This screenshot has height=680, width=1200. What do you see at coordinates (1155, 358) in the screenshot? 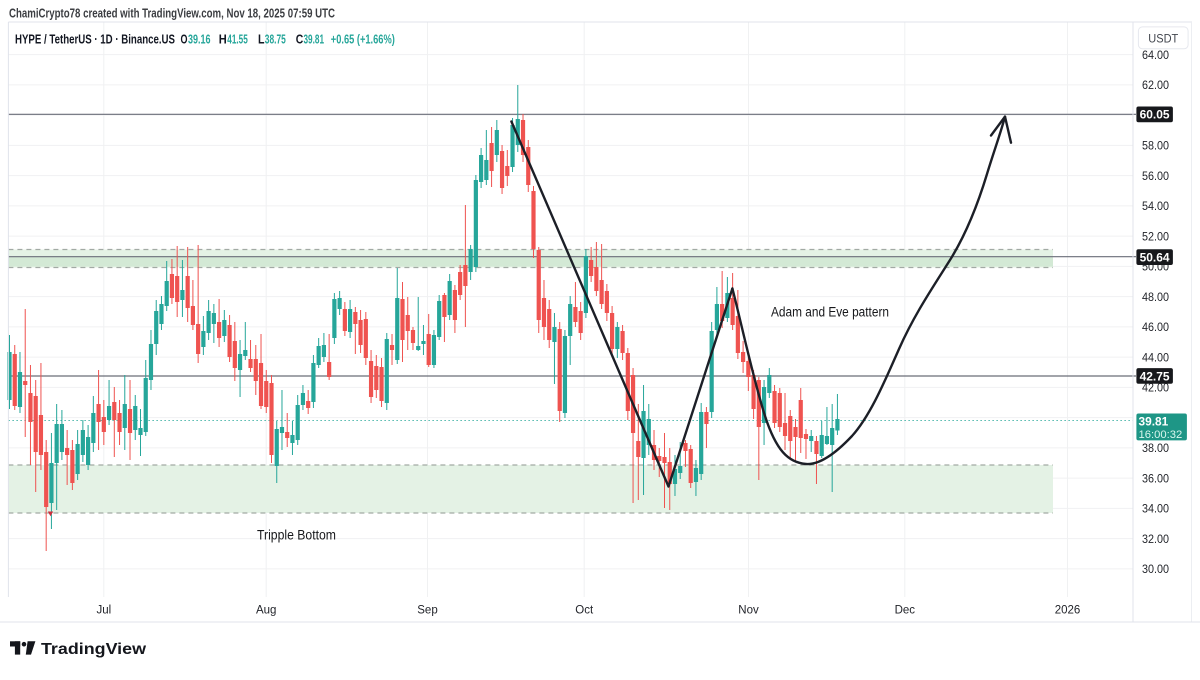
I see `svg-text: 44.00` at bounding box center [1155, 358].